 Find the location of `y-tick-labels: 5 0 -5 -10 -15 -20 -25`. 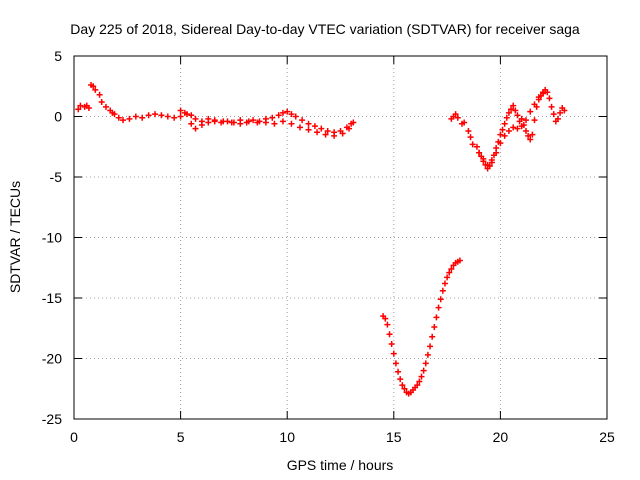

y-tick-labels: 5 0 -5 -10 -15 -20 -25 is located at coordinates (52, 237).